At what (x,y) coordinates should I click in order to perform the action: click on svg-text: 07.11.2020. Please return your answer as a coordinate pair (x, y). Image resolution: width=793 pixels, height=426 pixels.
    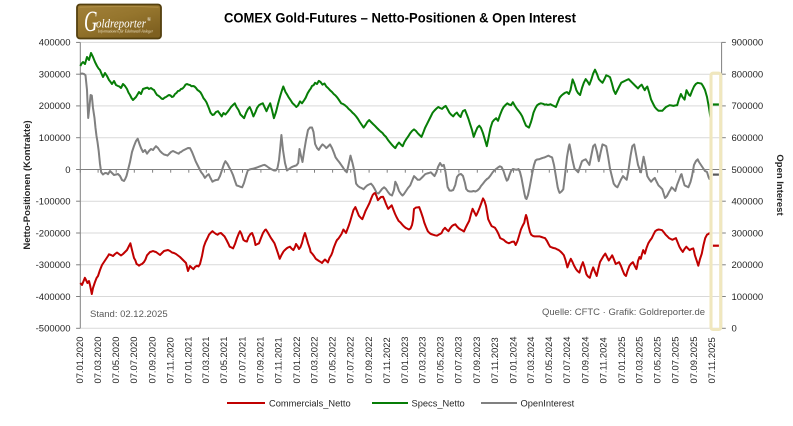
    Looking at the image, I should click on (170, 360).